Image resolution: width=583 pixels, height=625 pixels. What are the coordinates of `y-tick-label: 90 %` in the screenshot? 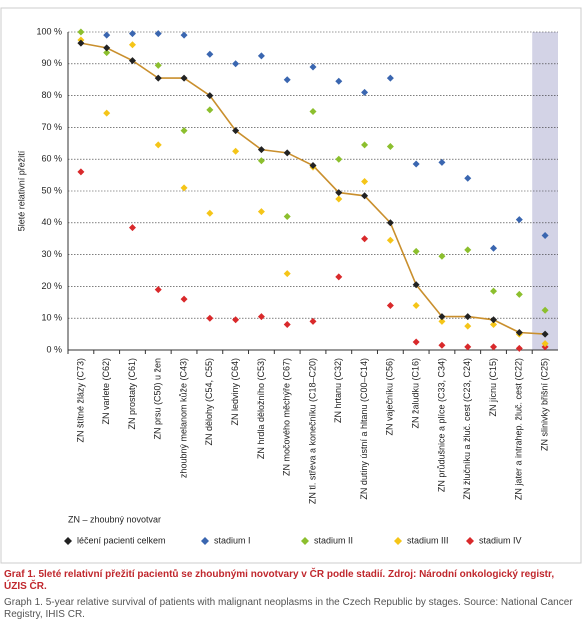 It's located at (51, 63).